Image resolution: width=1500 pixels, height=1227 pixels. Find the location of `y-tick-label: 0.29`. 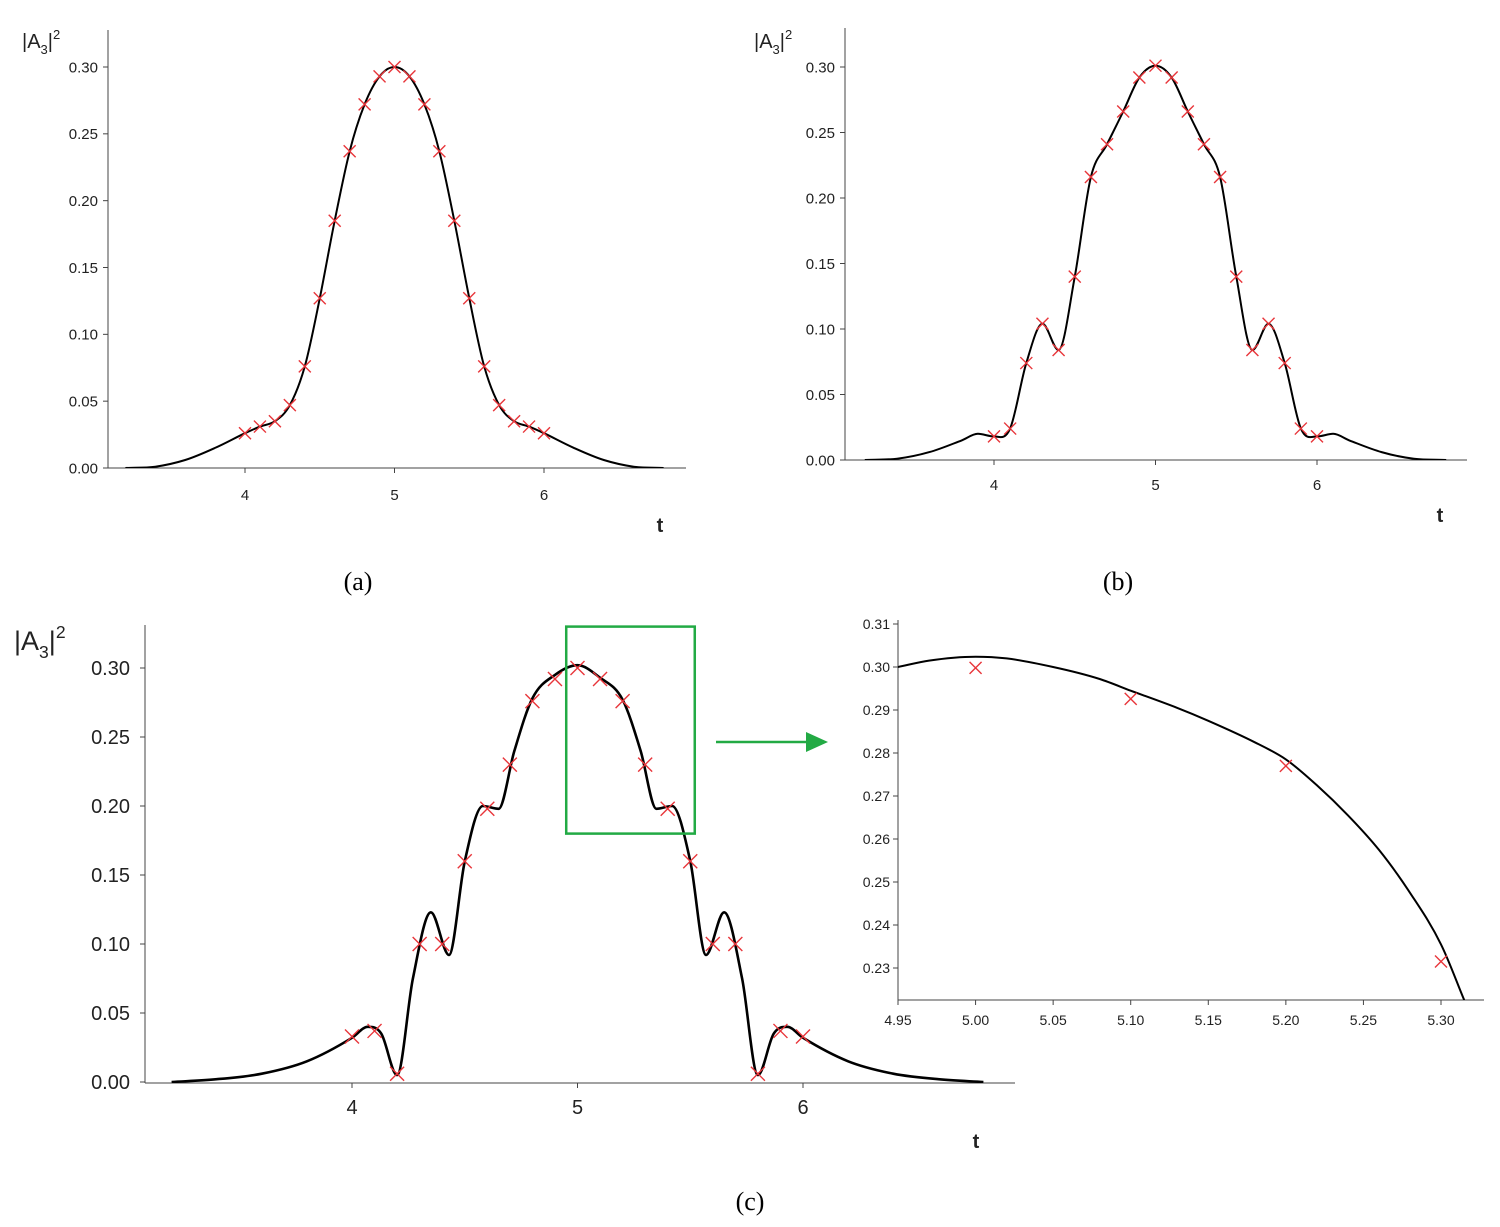

y-tick-label: 0.29 is located at coordinates (876, 710).